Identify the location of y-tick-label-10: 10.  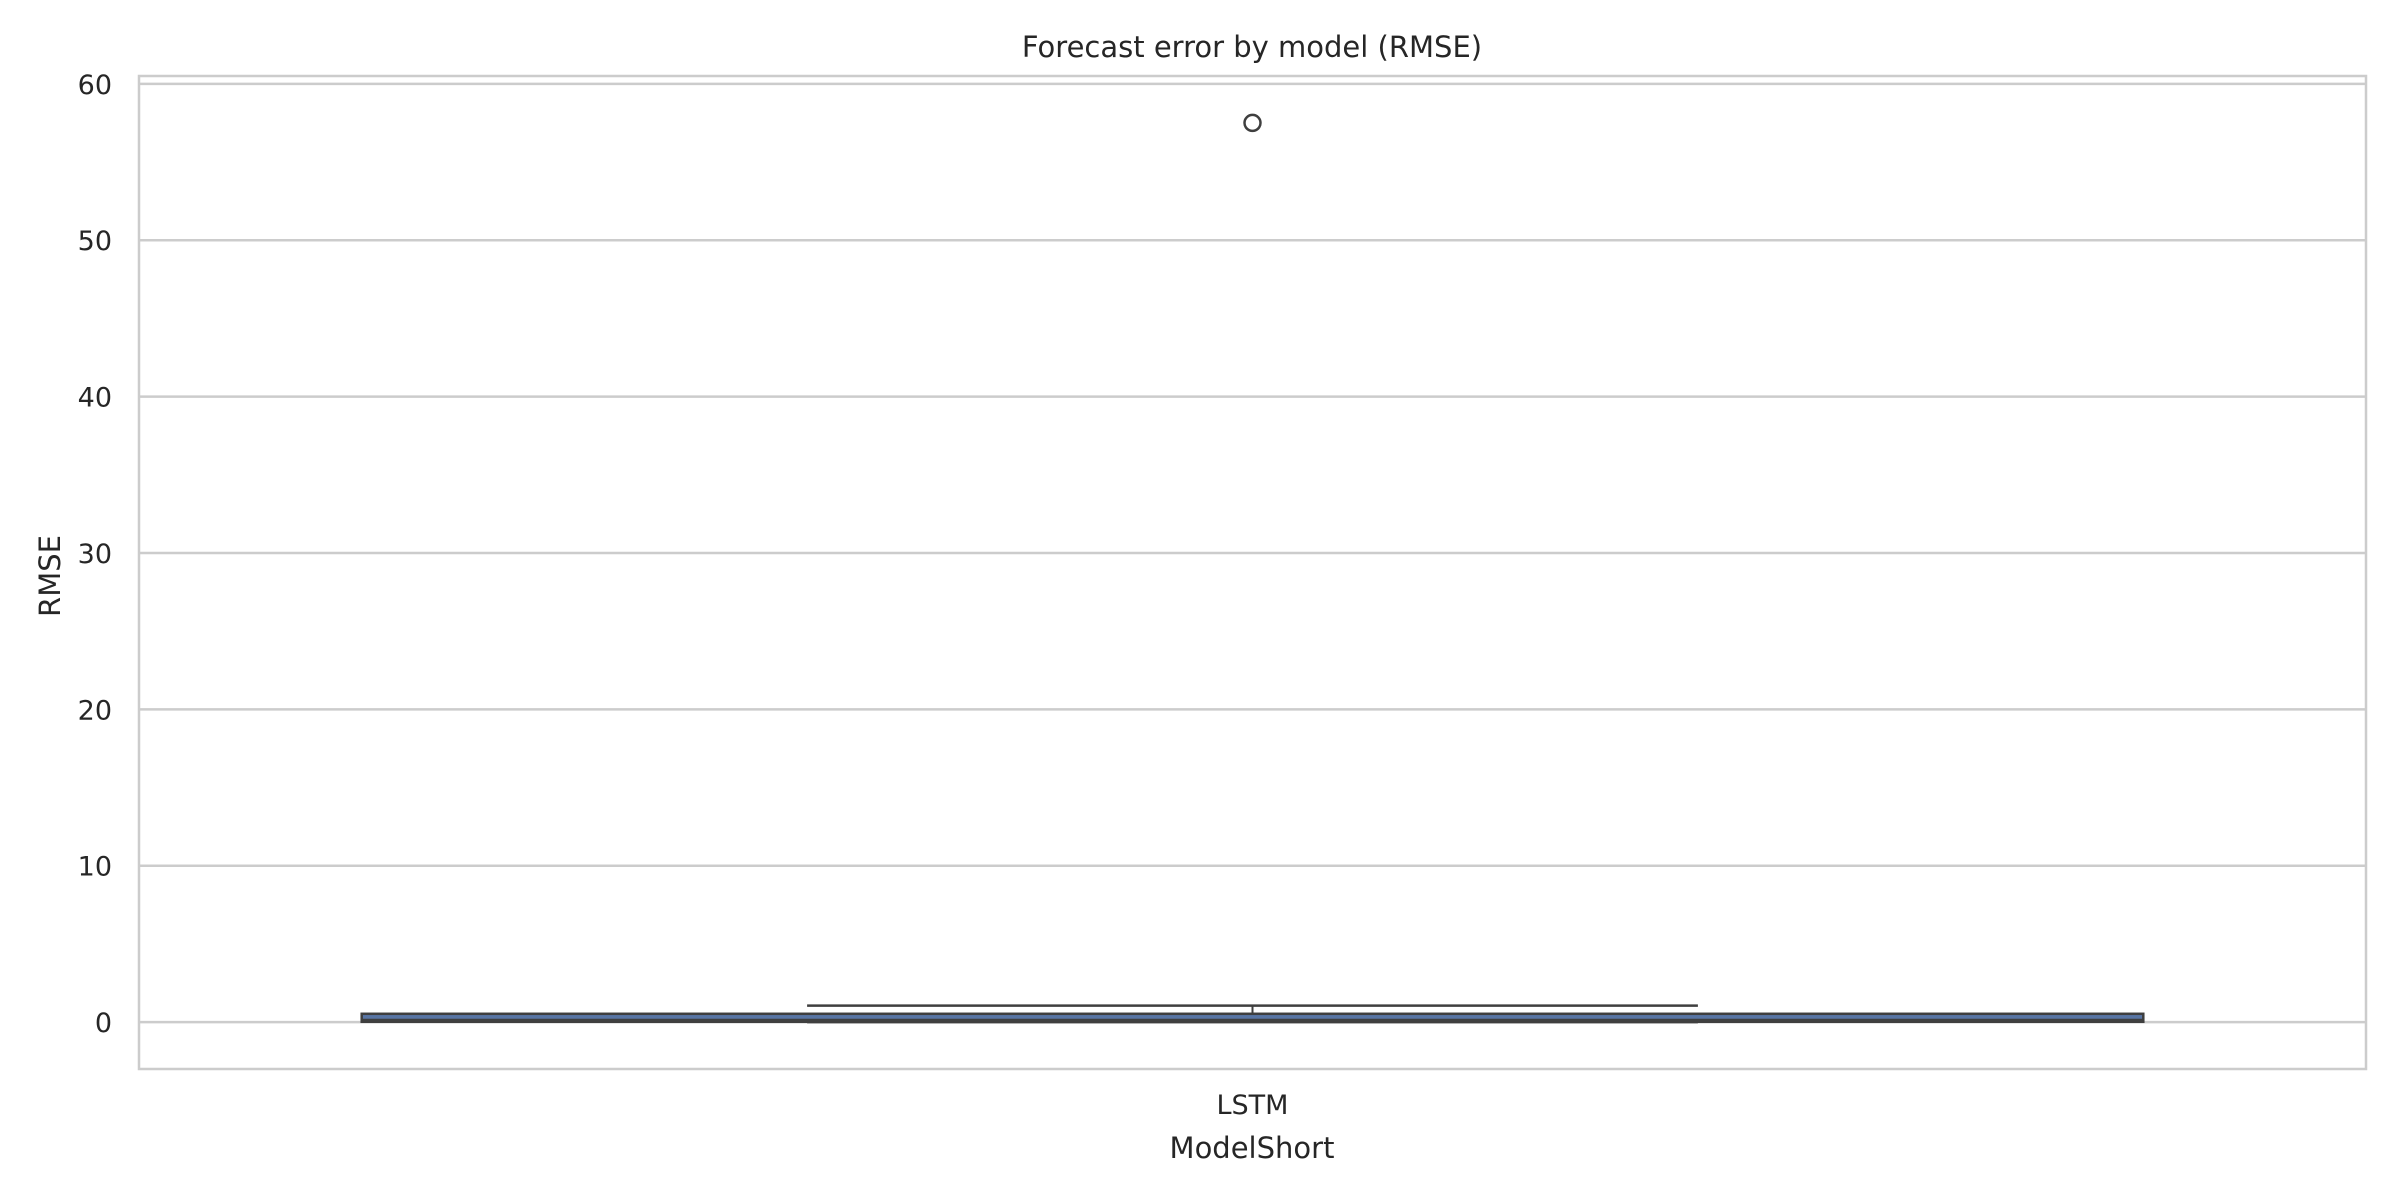
(95, 867).